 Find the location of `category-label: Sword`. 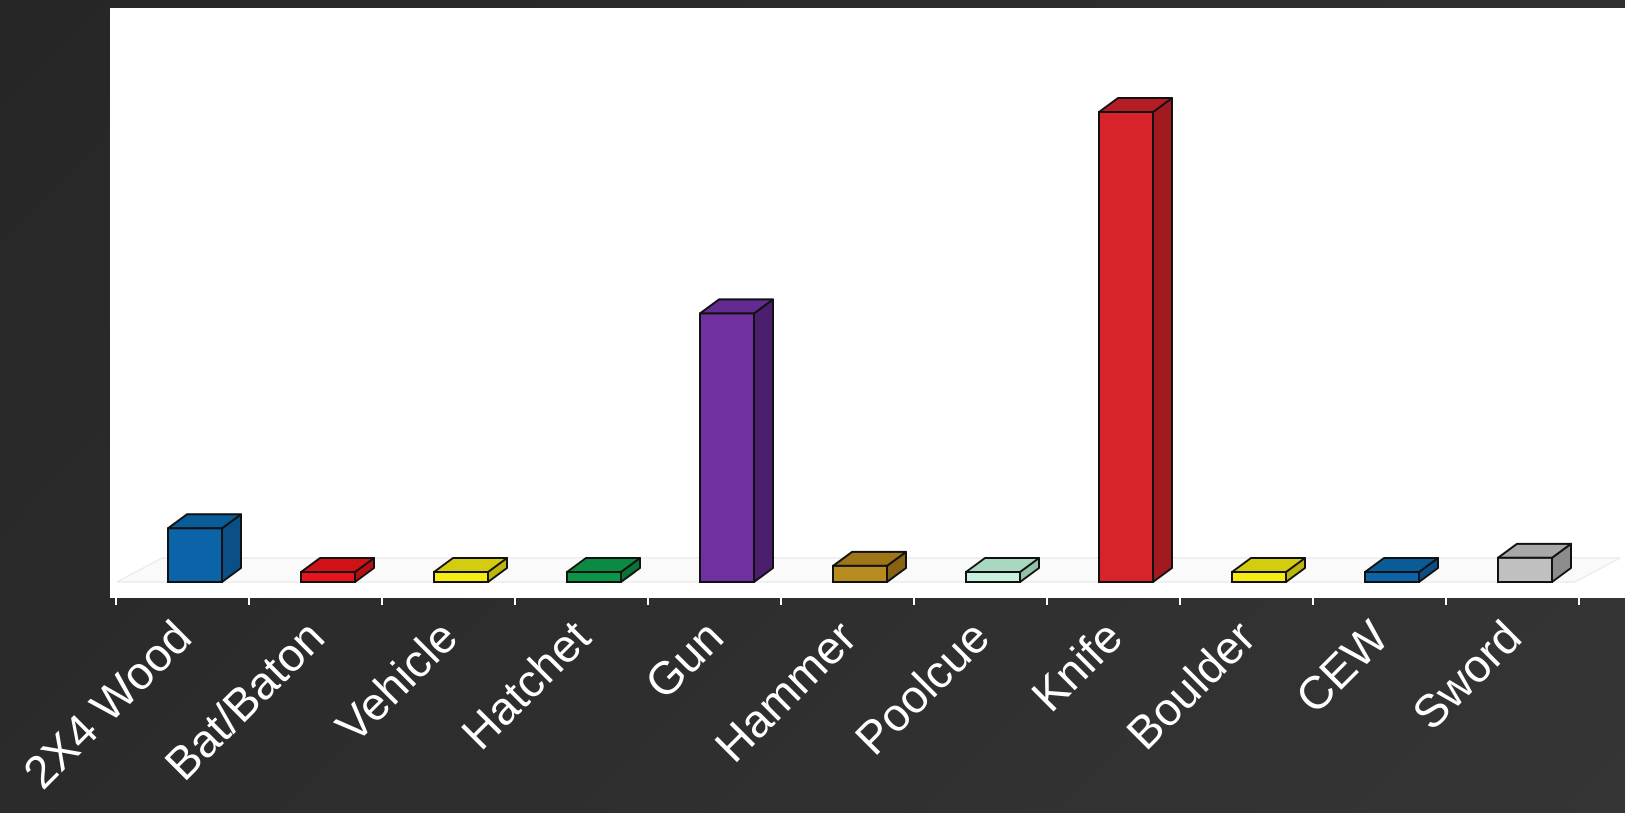

category-label: Sword is located at coordinates (1466, 674).